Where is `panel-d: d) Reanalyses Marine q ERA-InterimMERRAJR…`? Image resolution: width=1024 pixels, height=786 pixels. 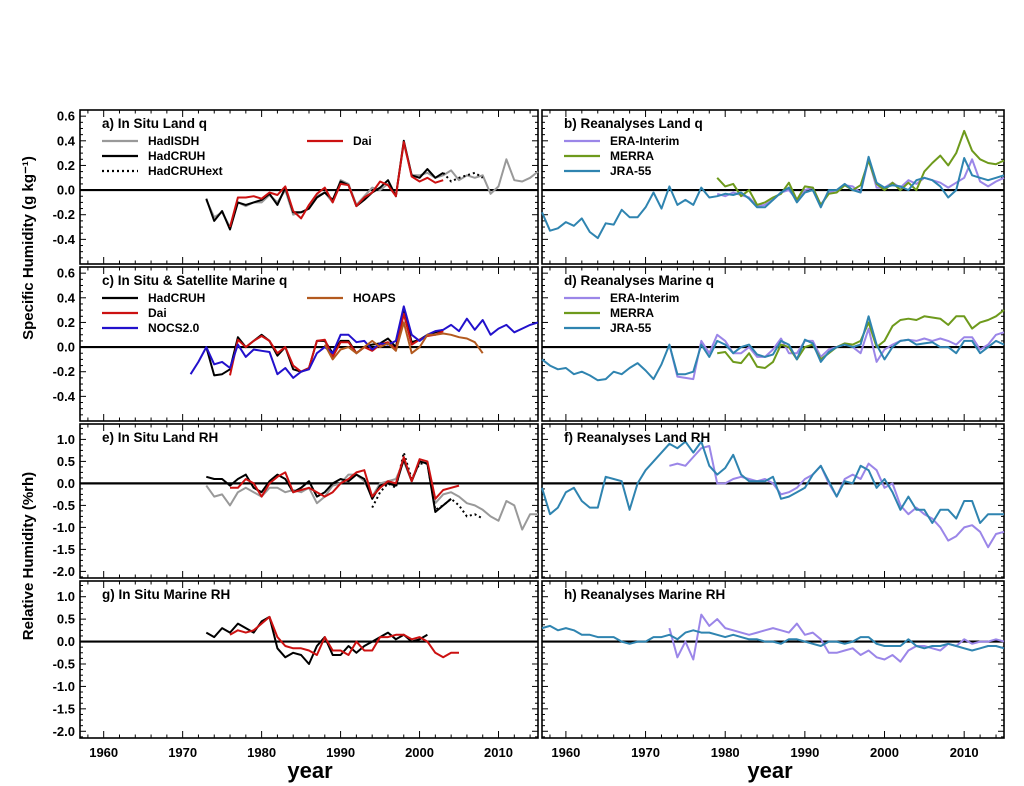 panel-d: d) Reanalyses Marine q ERA-InterimMERRAJR… is located at coordinates (773, 344).